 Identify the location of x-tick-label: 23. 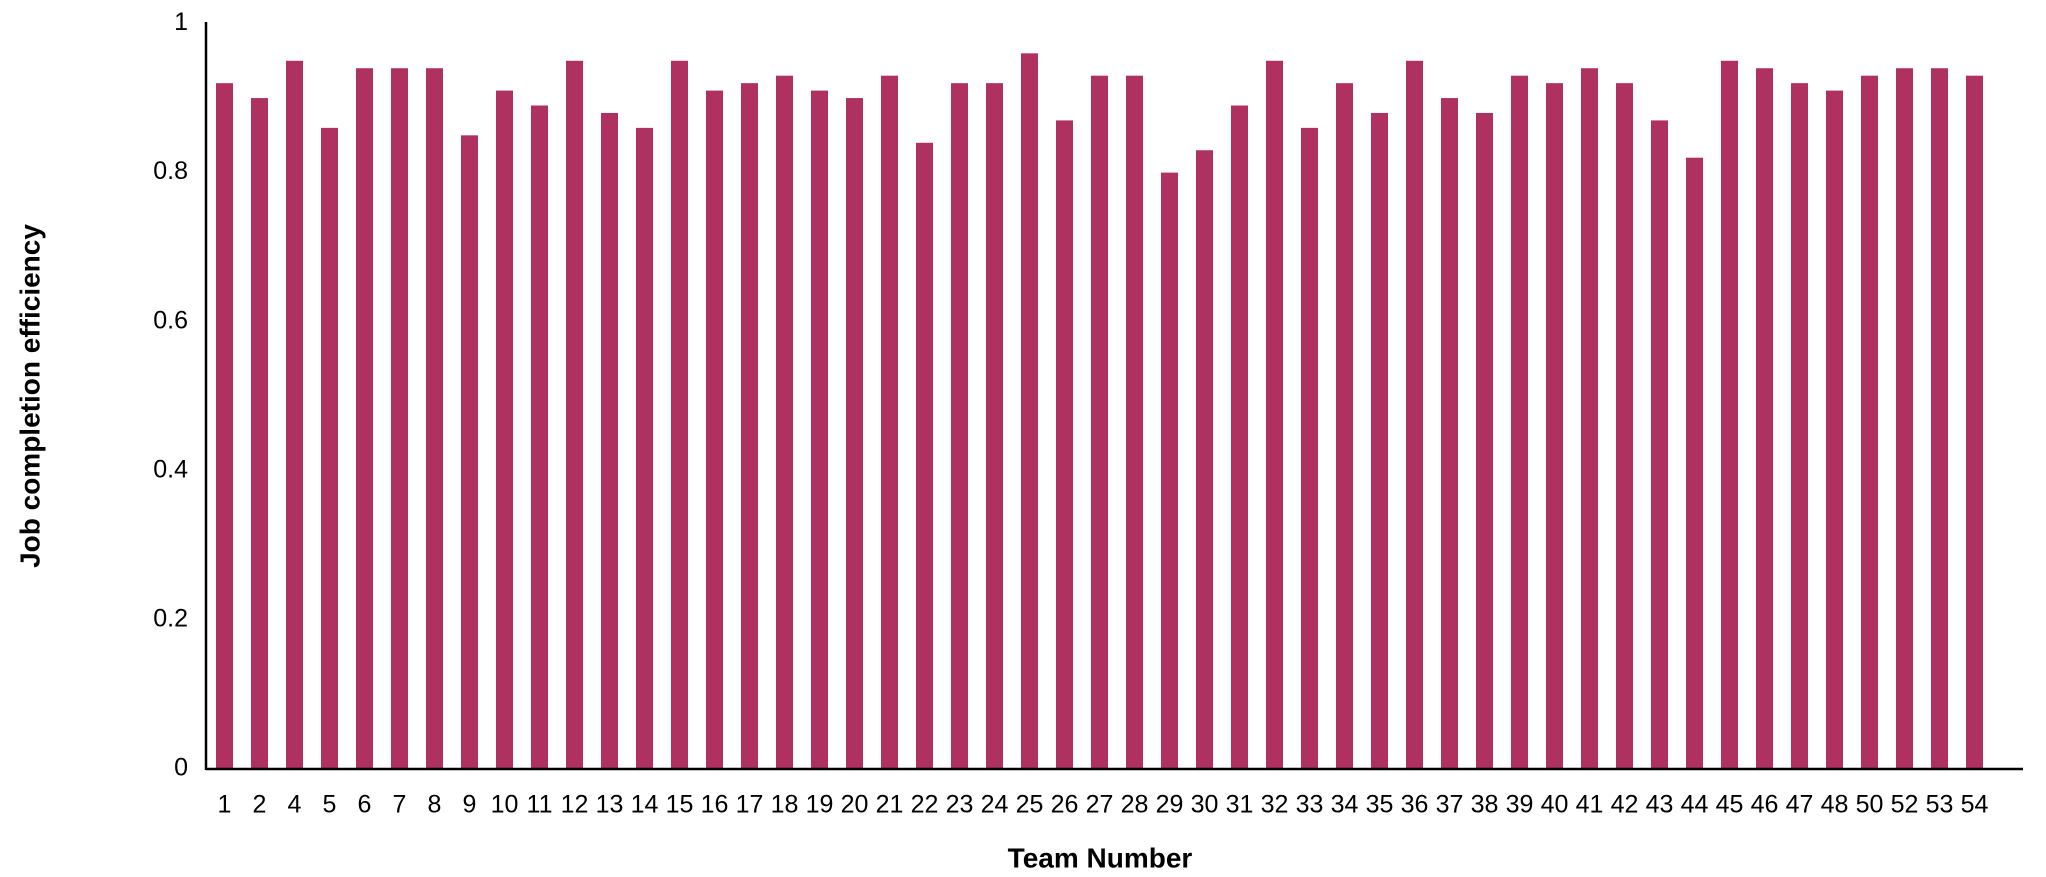
(960, 805).